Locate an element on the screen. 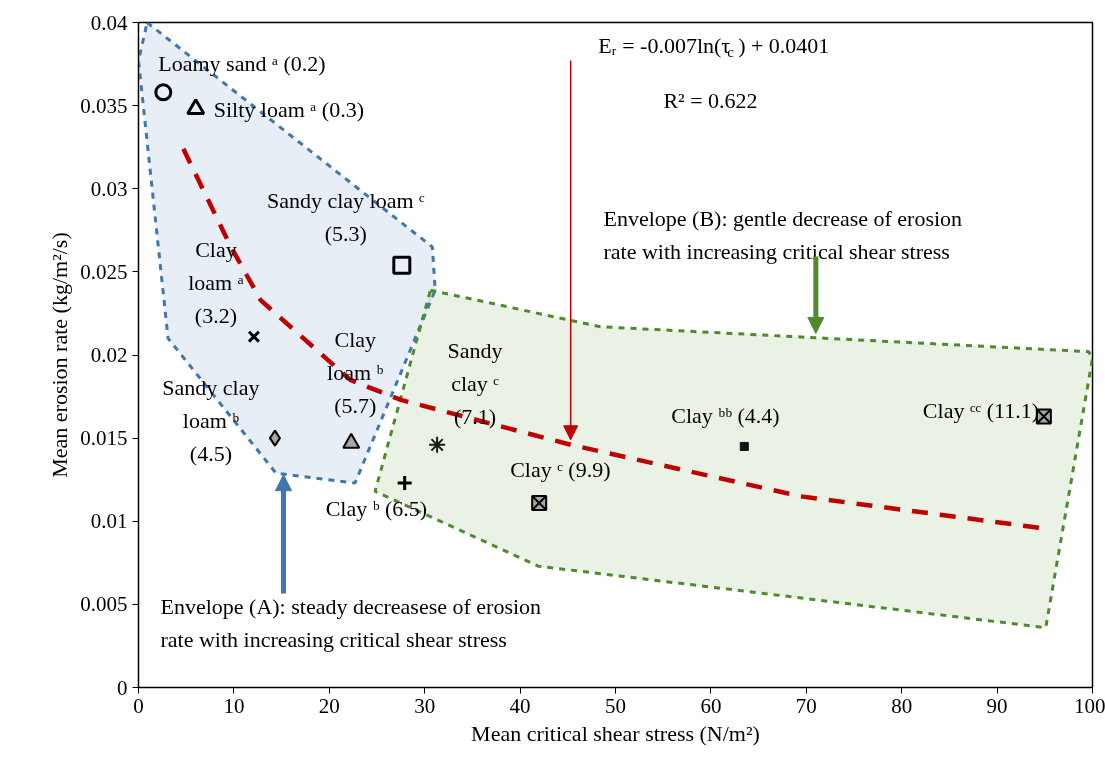 Image resolution: width=1105 pixels, height=778 pixels. x-tick-label: 60 is located at coordinates (711, 705).